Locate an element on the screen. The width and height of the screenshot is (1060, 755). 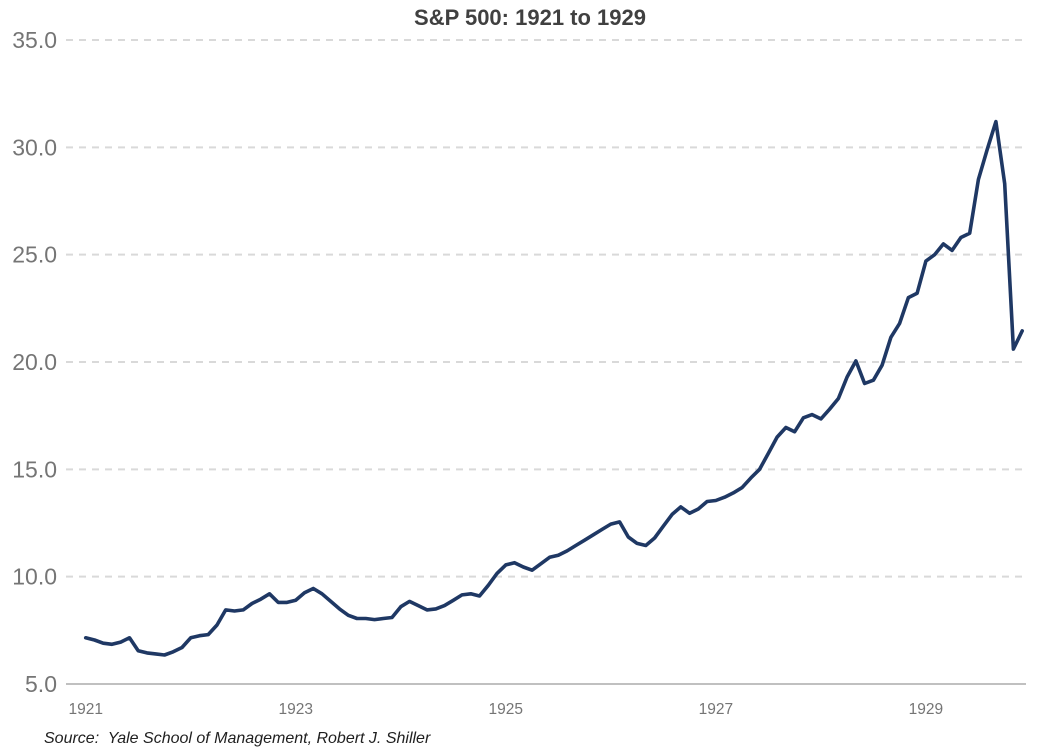
y-tick-label: 15.0 is located at coordinates (34, 469).